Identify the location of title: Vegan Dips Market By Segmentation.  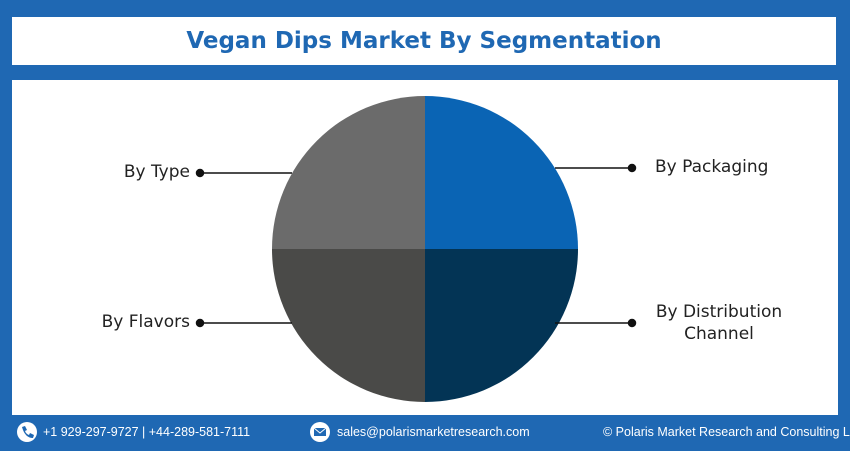
(424, 41).